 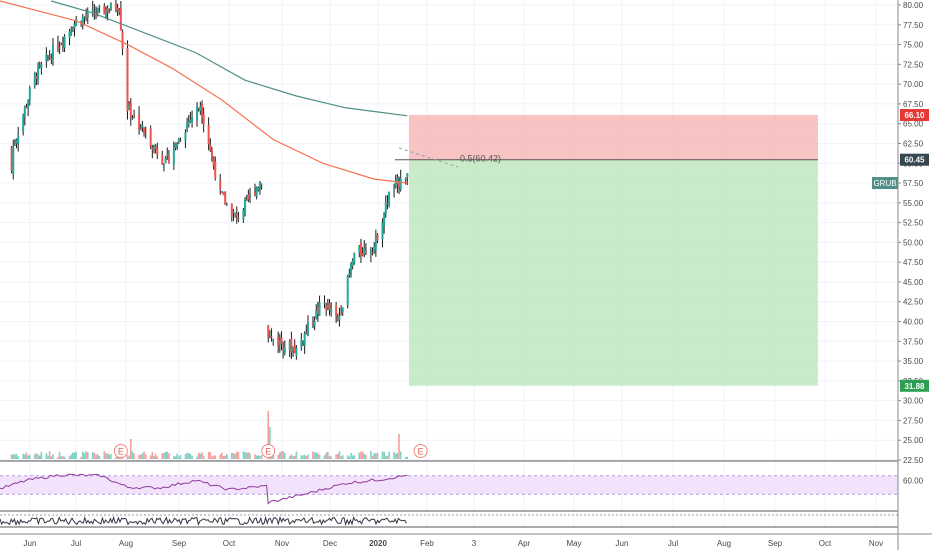 I want to click on price-label: 31.88, so click(x=914, y=385).